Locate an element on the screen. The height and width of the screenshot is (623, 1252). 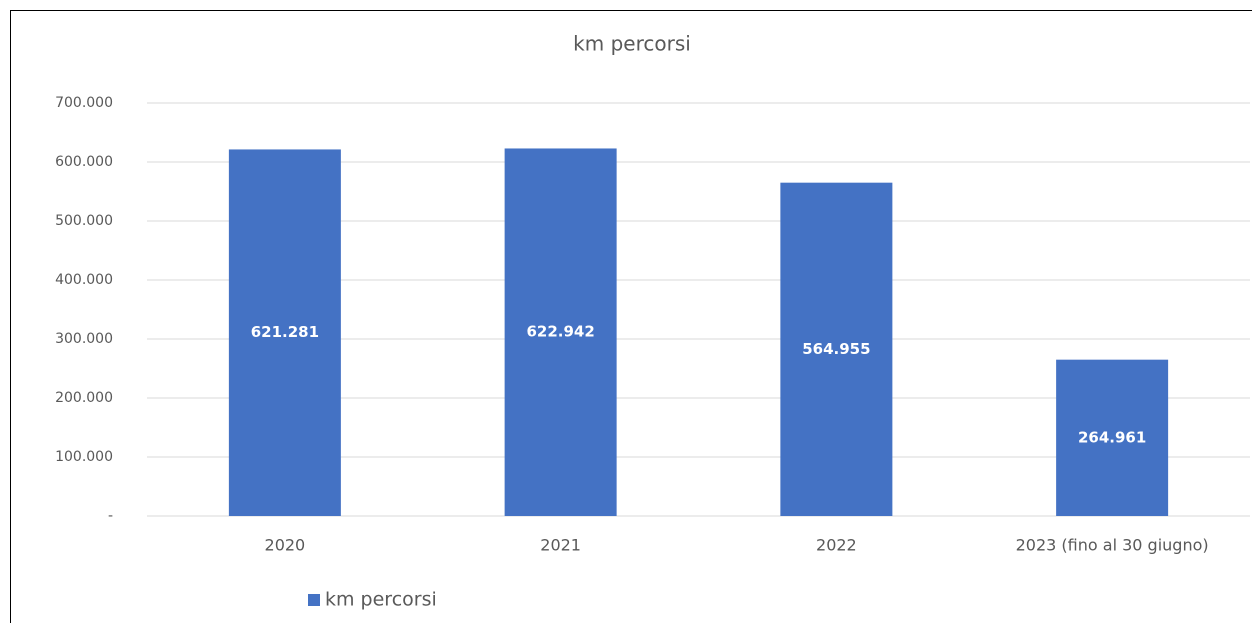
y-tick-label: 600.000 is located at coordinates (84, 162).